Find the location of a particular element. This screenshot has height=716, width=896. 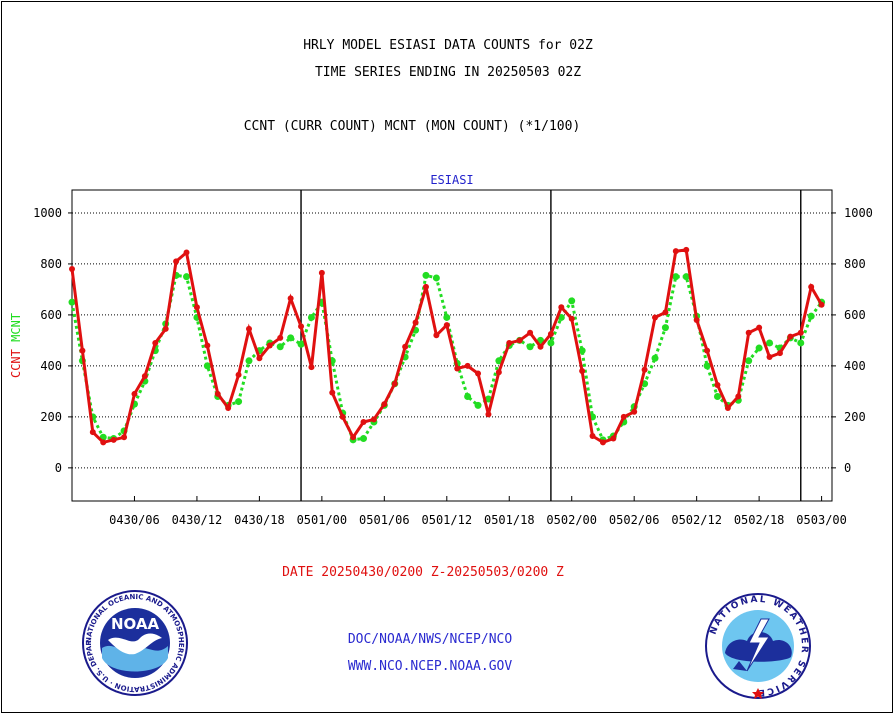

org-path-label: DOC/NOAA/NWS/NCEP/NCO is located at coordinates (430, 639).